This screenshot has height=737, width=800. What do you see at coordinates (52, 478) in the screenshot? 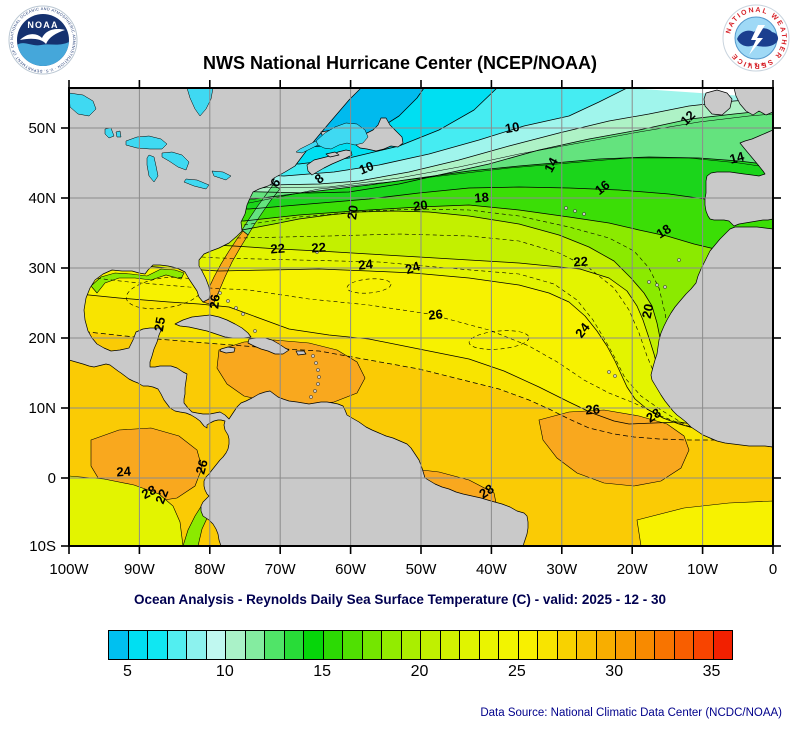
I see `lat-label: 0` at bounding box center [52, 478].